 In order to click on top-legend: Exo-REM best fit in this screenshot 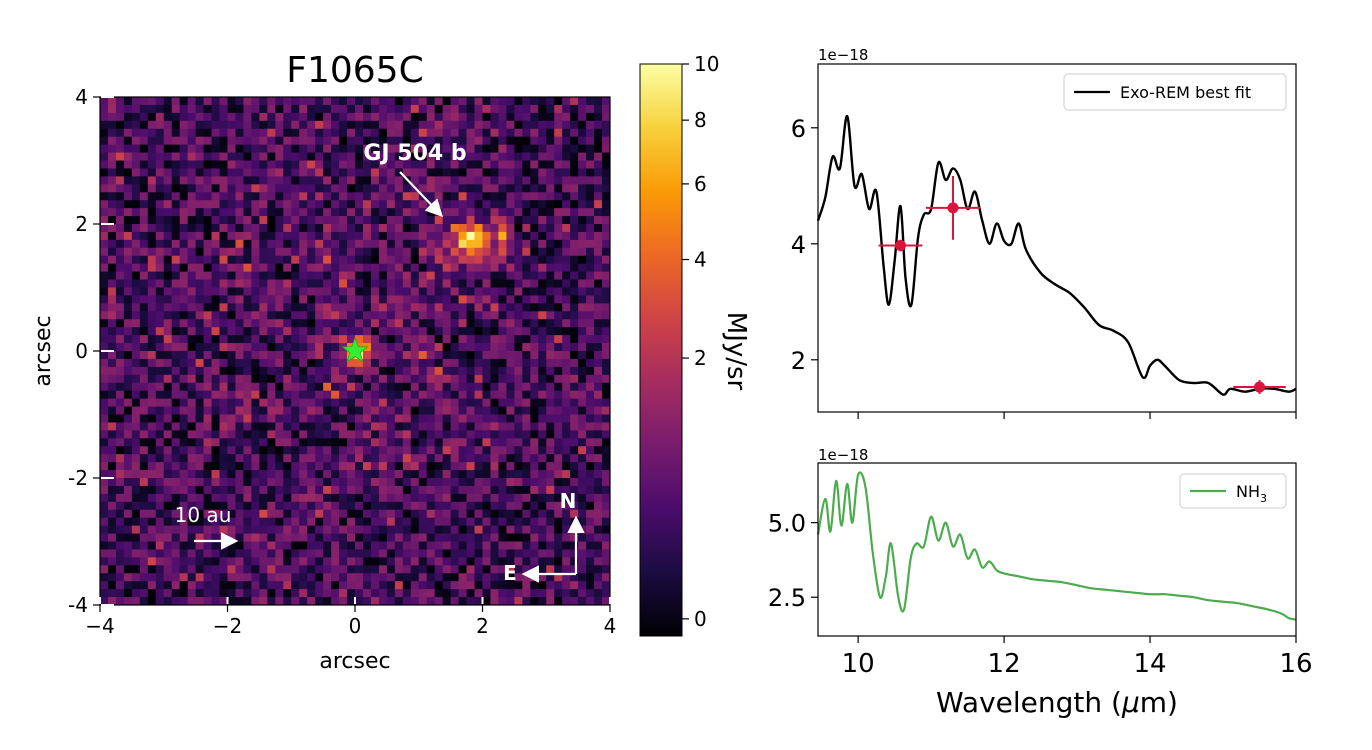, I will do `click(1175, 92)`.